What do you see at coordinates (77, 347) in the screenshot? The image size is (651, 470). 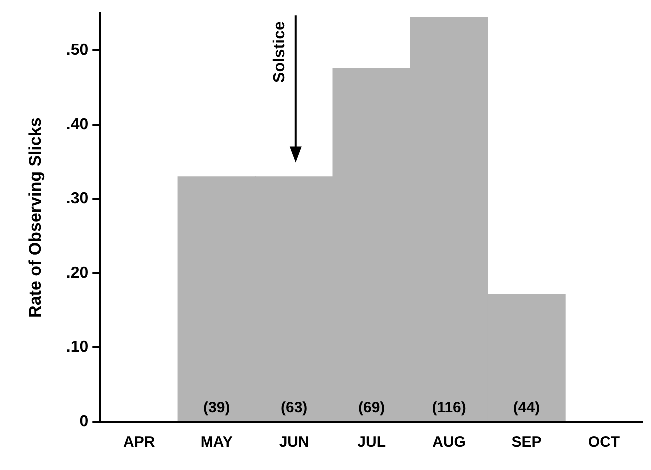 I see `y-tick-label: .10` at bounding box center [77, 347].